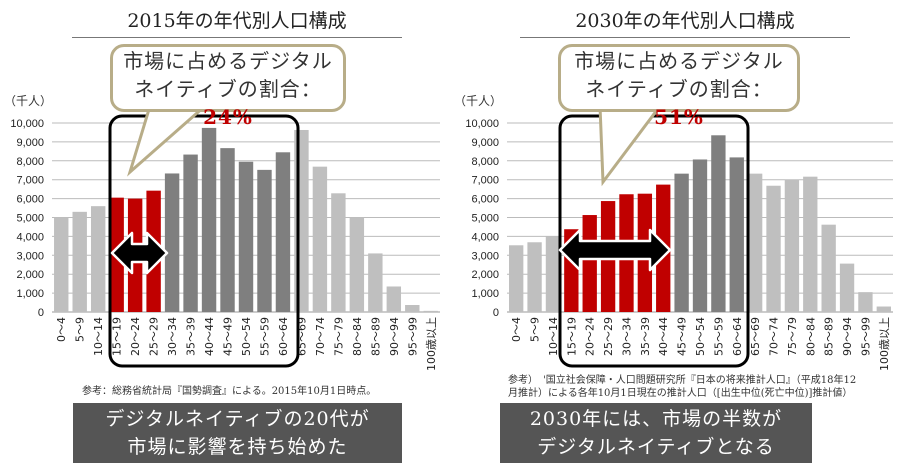 The height and width of the screenshot is (474, 900). I want to click on left-x-tick-label: 10～14, so click(98, 336).